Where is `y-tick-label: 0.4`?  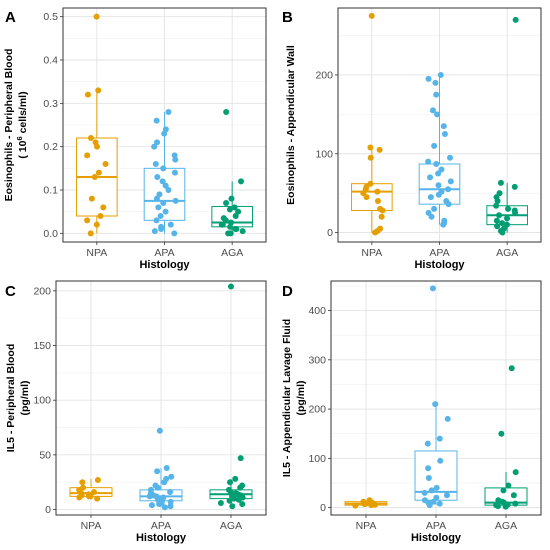 y-tick-label: 0.4 is located at coordinates (50, 61).